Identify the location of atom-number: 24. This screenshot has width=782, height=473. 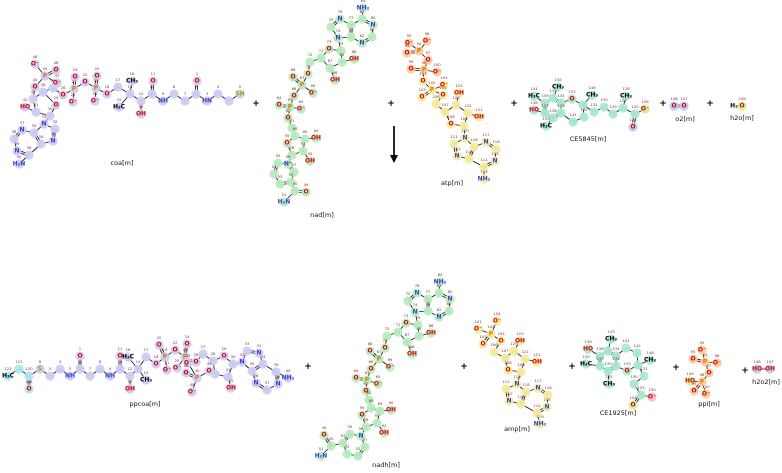
(75, 69).